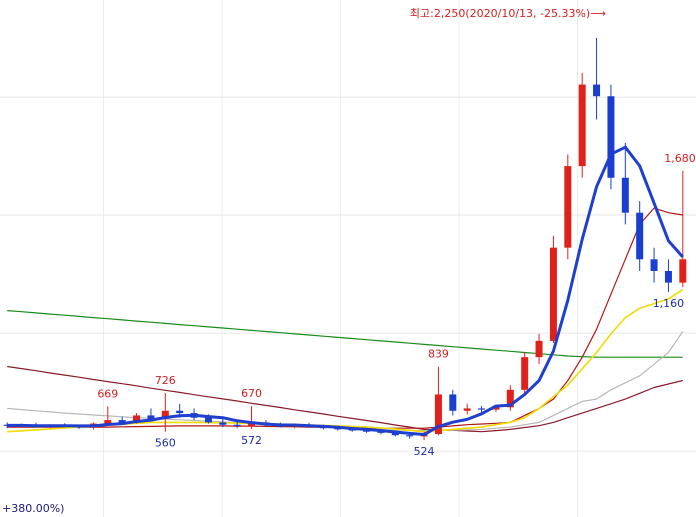 The width and height of the screenshot is (696, 517). I want to click on low-label: 572, so click(251, 440).